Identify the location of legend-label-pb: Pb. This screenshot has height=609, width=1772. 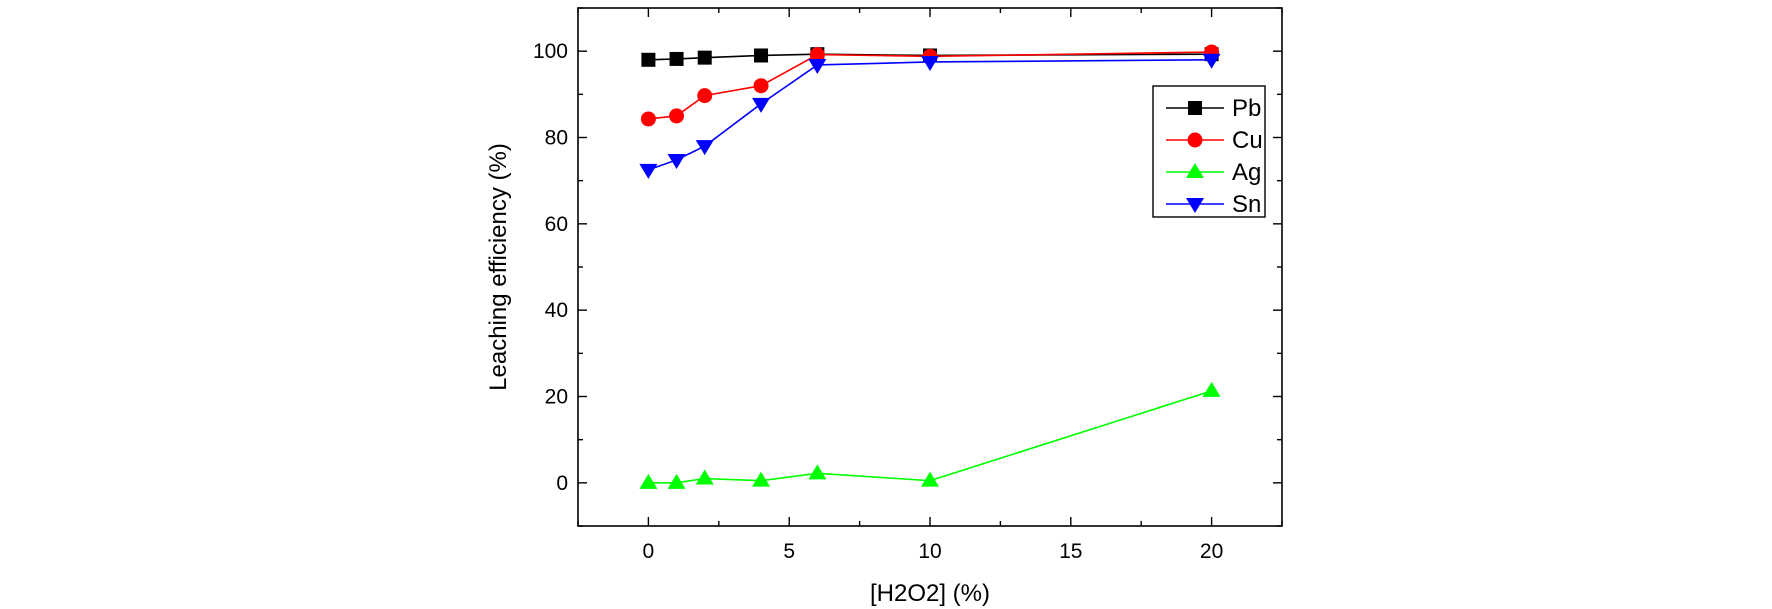
(1246, 108).